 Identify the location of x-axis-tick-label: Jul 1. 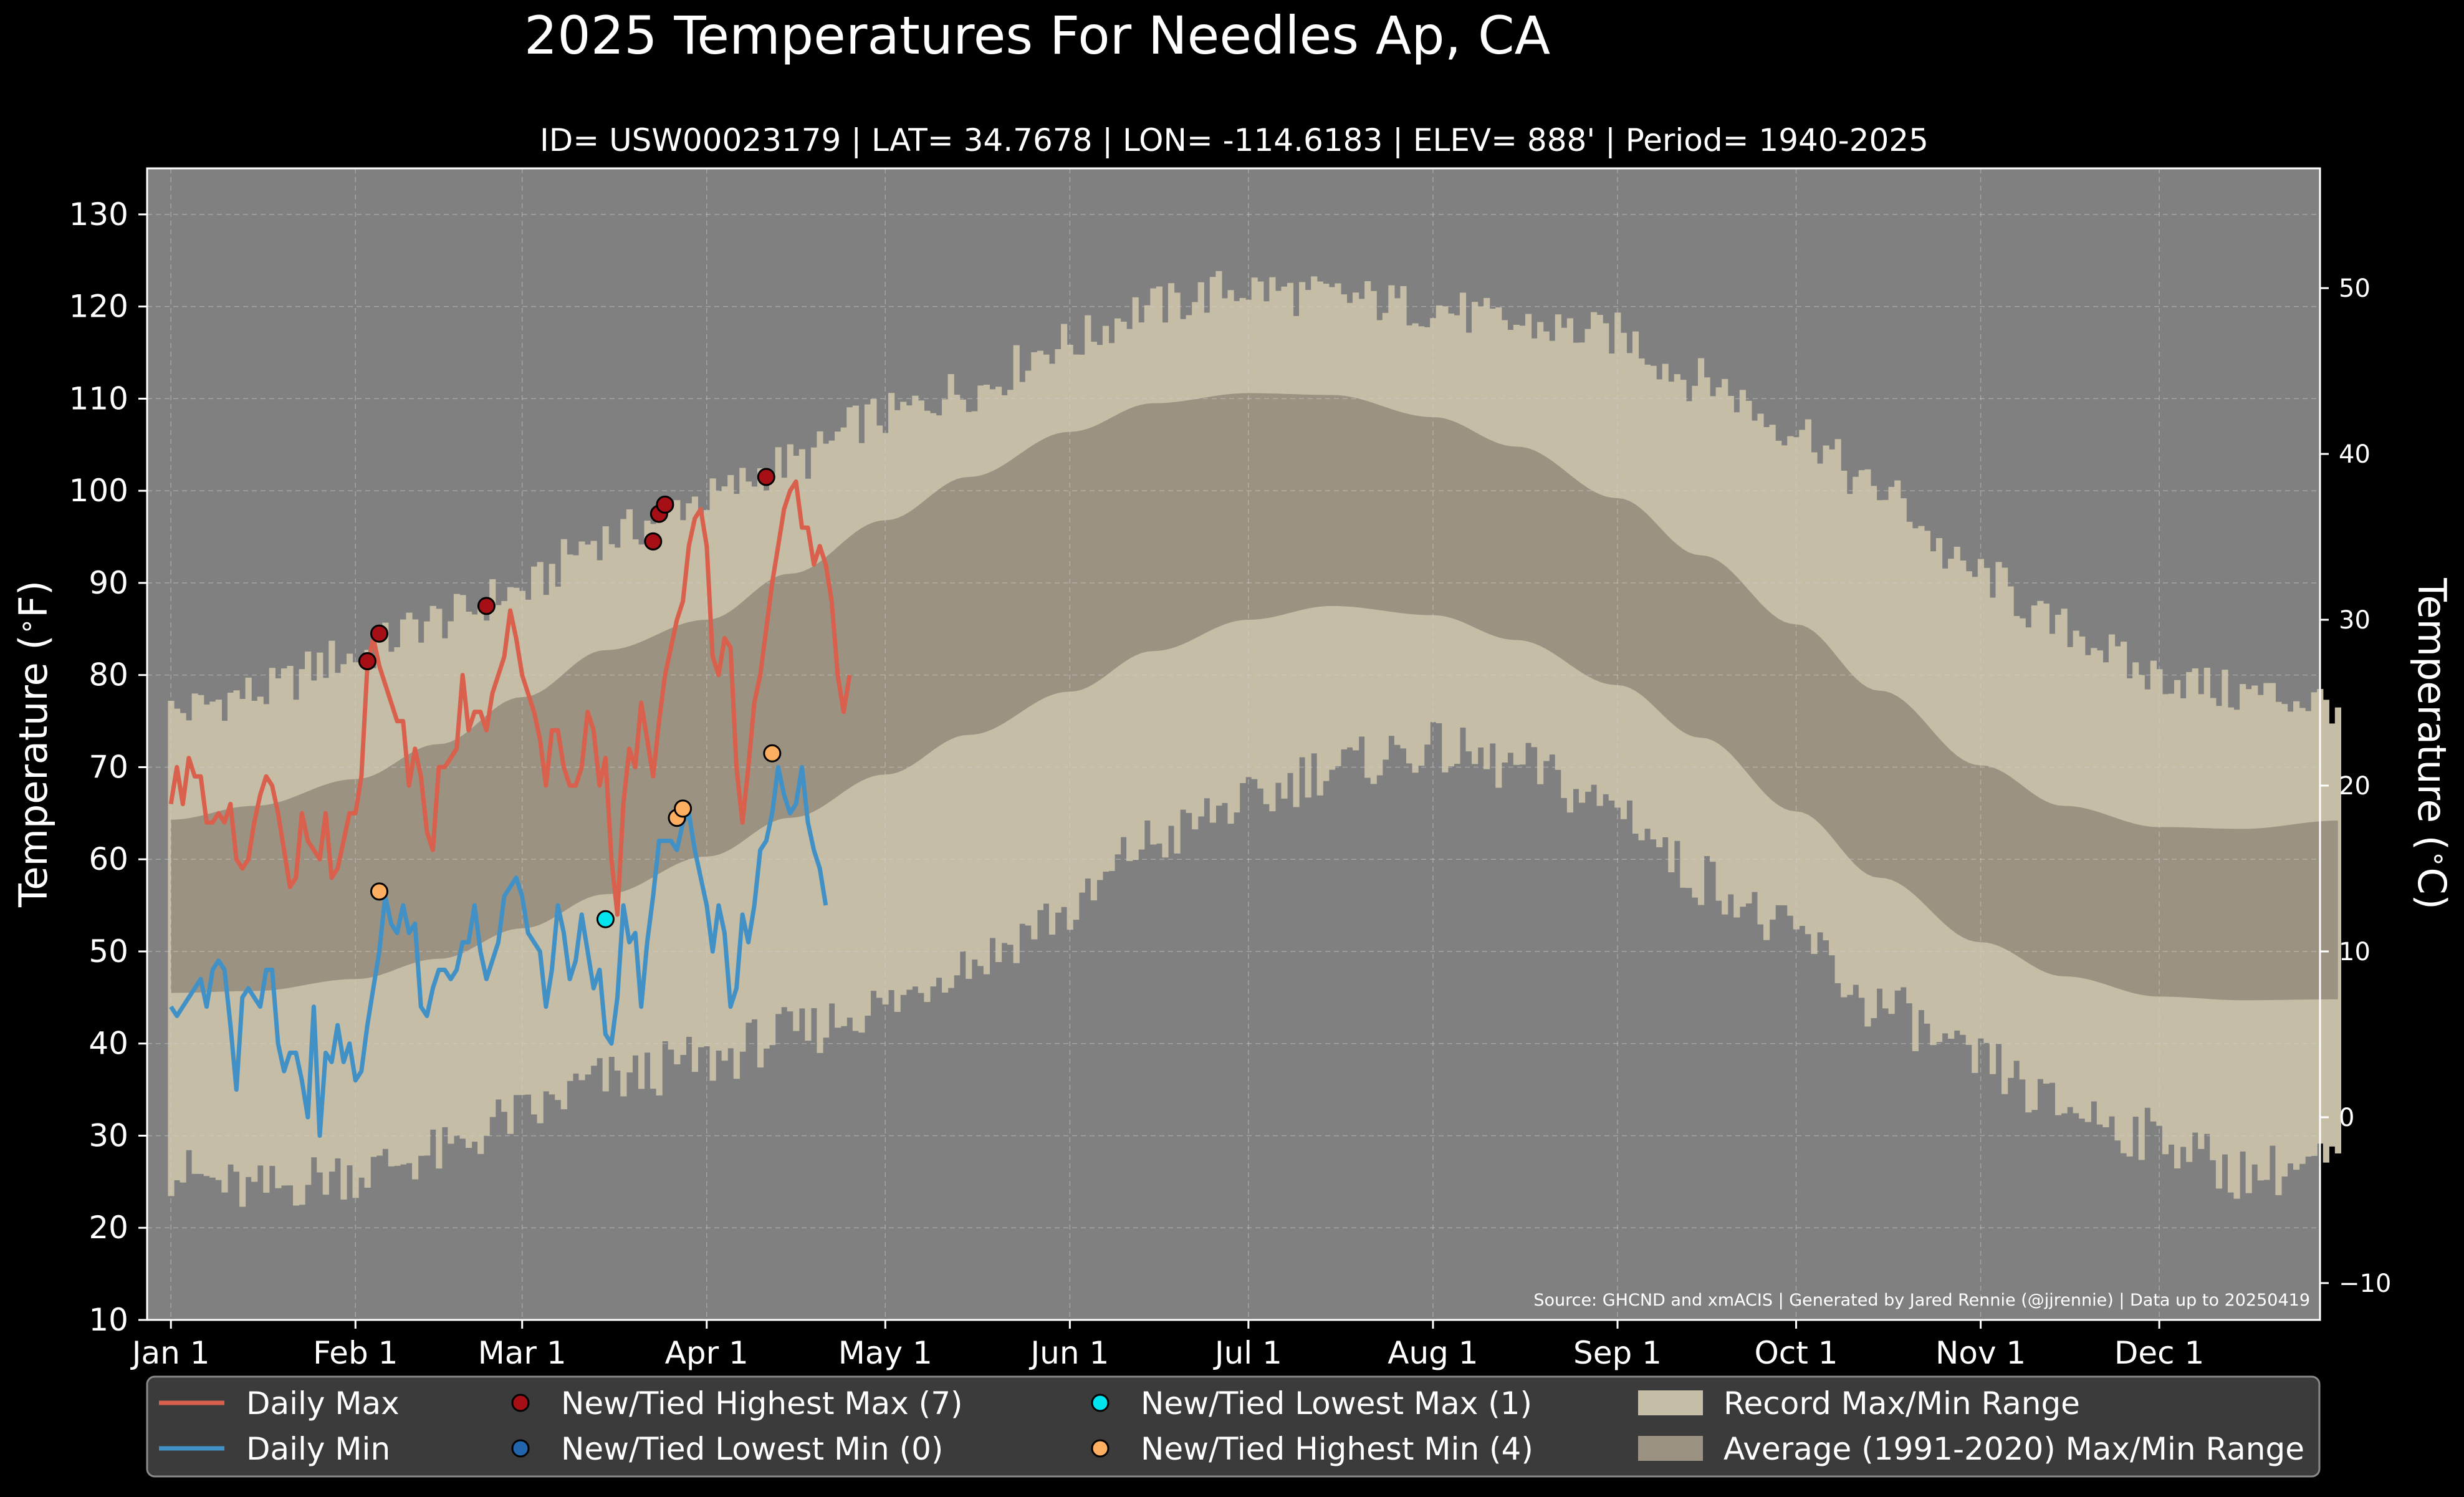
(1247, 1353).